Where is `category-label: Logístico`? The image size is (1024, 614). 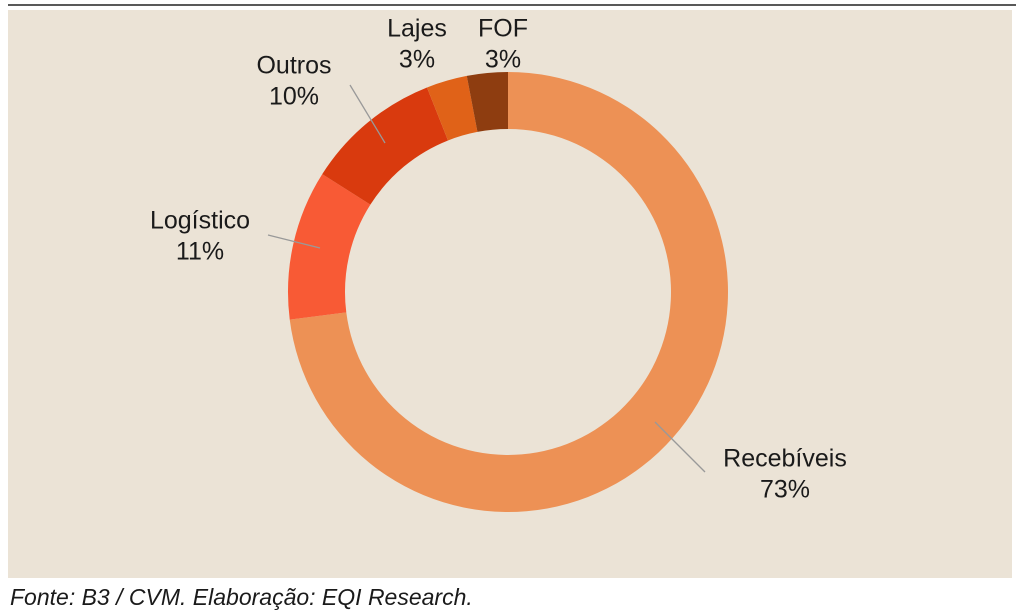
category-label: Logístico is located at coordinates (200, 221).